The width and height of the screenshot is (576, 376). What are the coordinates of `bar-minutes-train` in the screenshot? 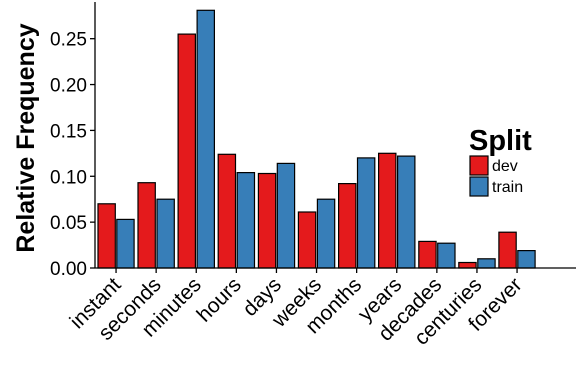 It's located at (206, 139).